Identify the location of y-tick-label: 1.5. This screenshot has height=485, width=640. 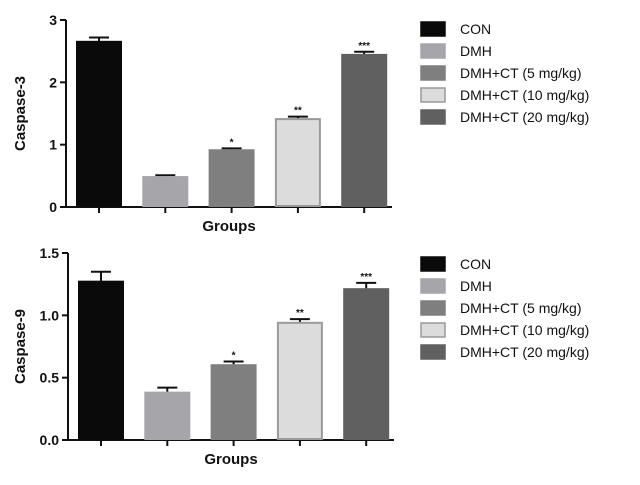
(50, 253).